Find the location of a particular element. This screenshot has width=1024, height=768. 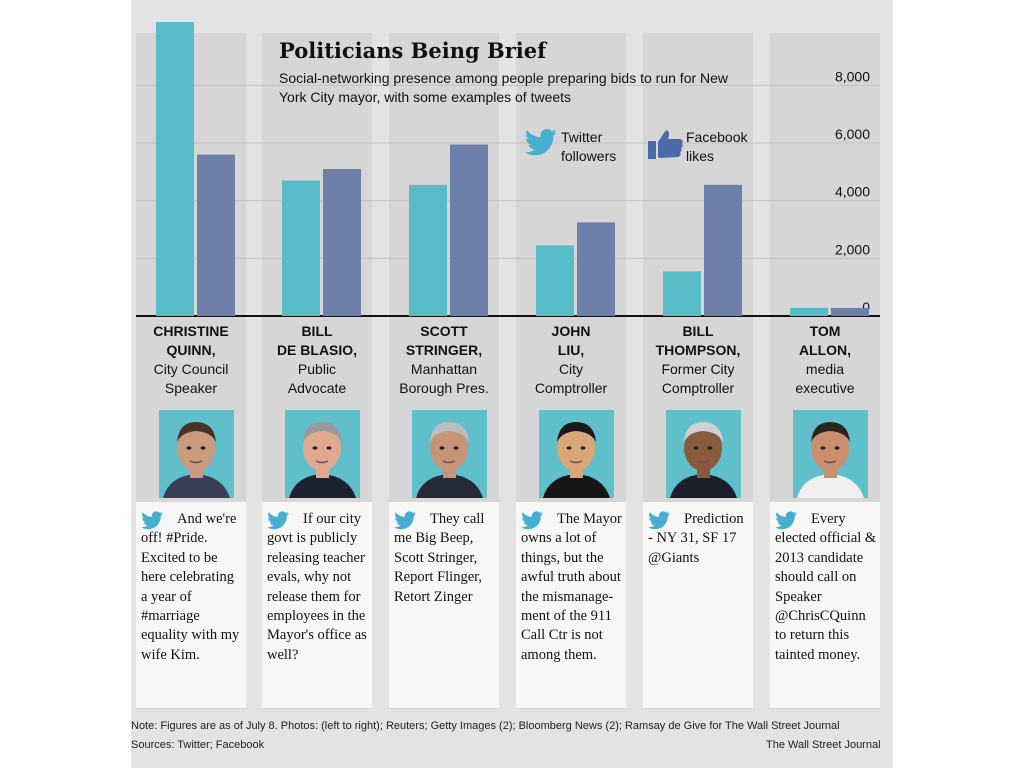

y-tick-label: 6,000 is located at coordinates (852, 134).